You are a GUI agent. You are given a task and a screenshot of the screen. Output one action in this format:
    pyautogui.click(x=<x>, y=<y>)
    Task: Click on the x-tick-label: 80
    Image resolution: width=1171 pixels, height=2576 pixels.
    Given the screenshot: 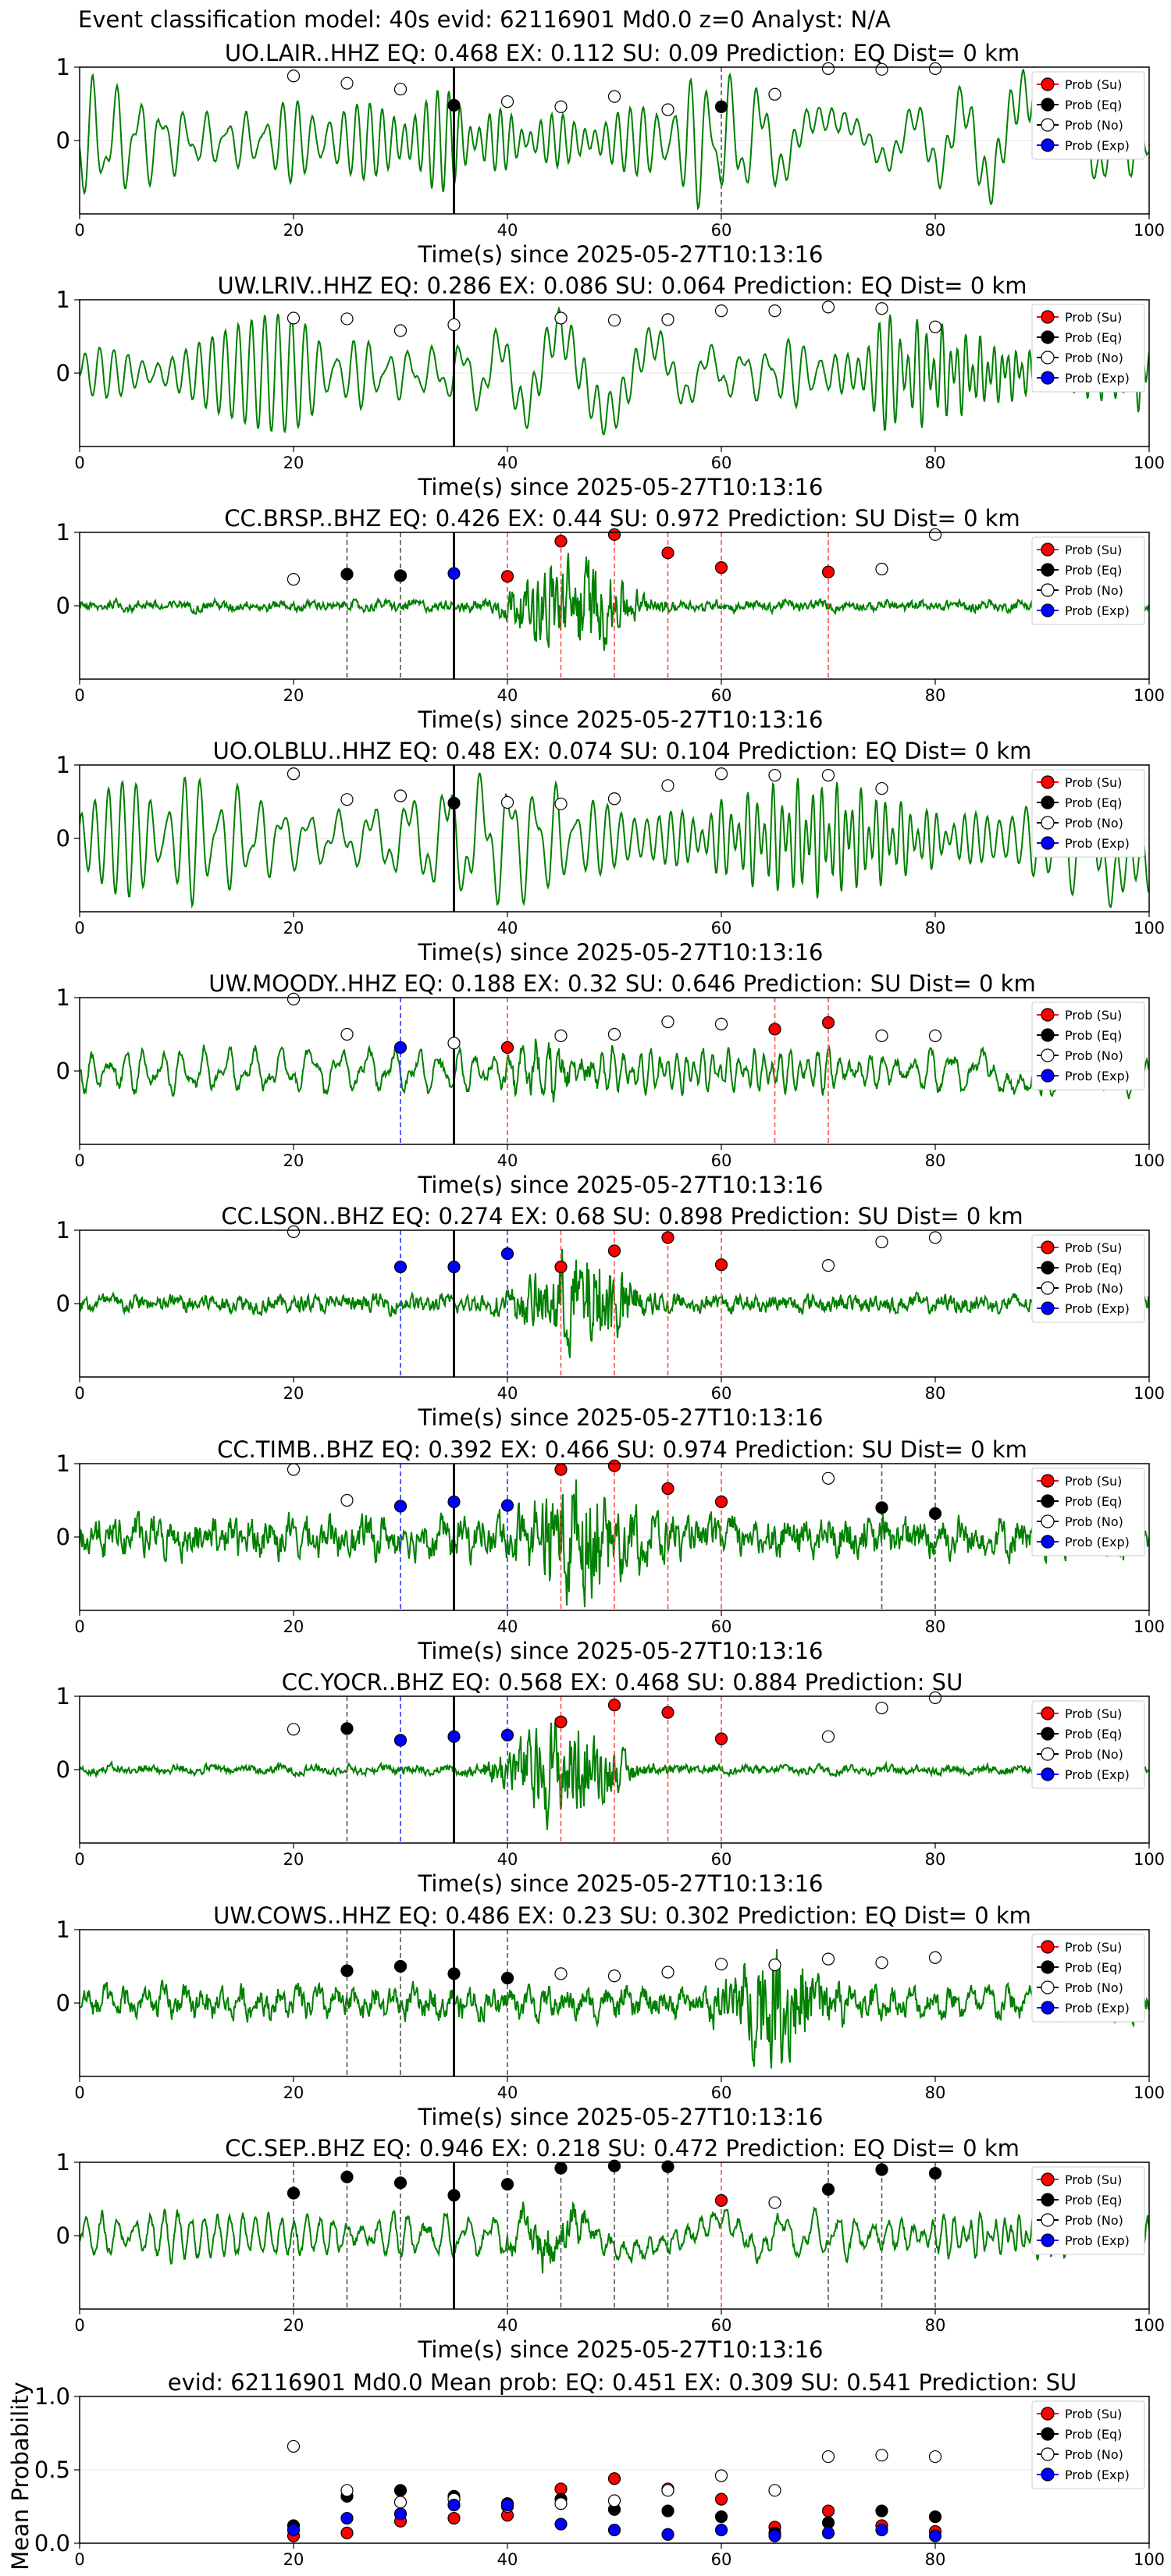 What is the action you would take?
    pyautogui.click(x=936, y=230)
    